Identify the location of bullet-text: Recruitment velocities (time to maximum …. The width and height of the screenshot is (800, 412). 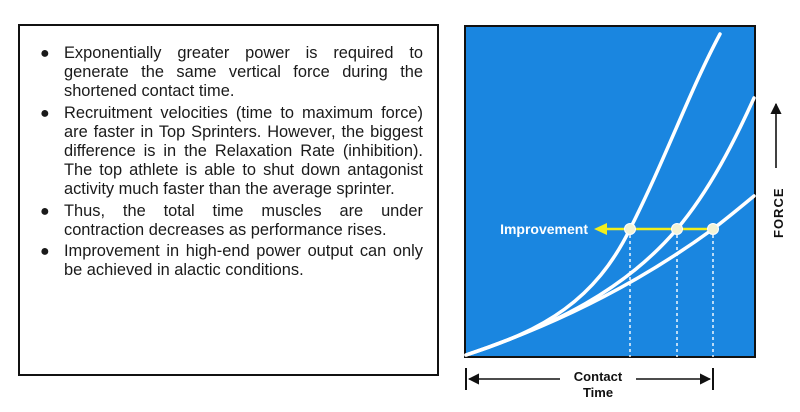
(243, 151).